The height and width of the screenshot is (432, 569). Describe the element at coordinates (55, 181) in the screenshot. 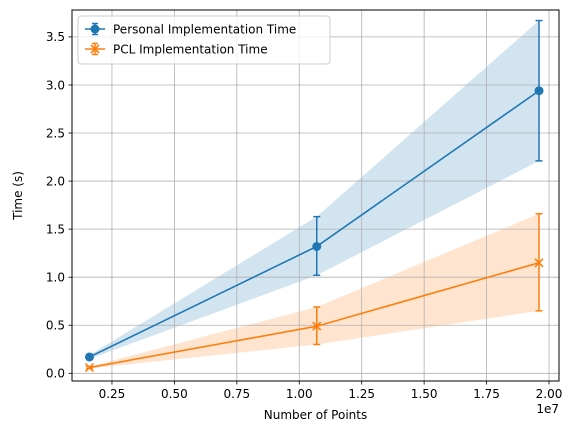

I see `y-tick-label: 2.0` at that location.